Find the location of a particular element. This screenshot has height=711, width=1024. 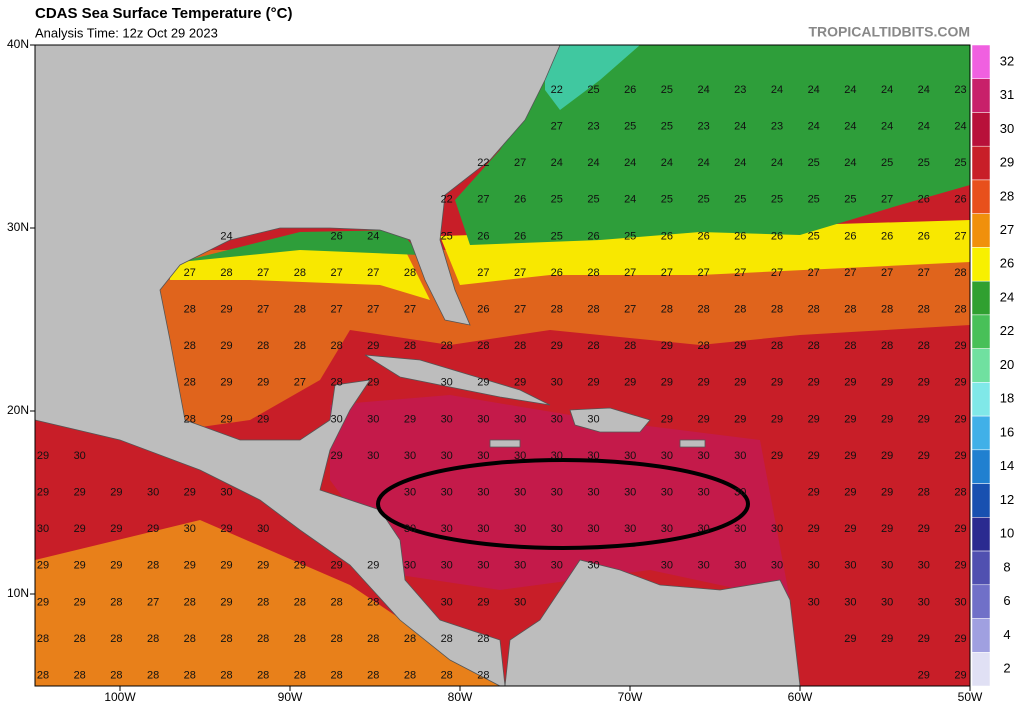

lon-label: 90W is located at coordinates (290, 697).